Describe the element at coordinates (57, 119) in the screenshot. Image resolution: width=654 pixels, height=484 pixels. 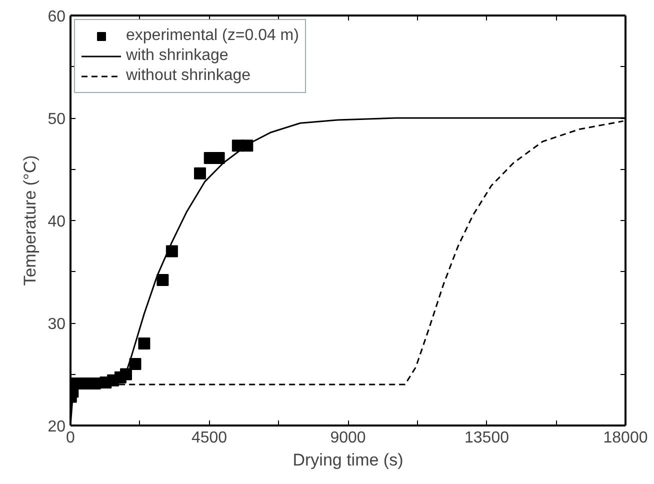
I see `y-tick-label: 50` at that location.